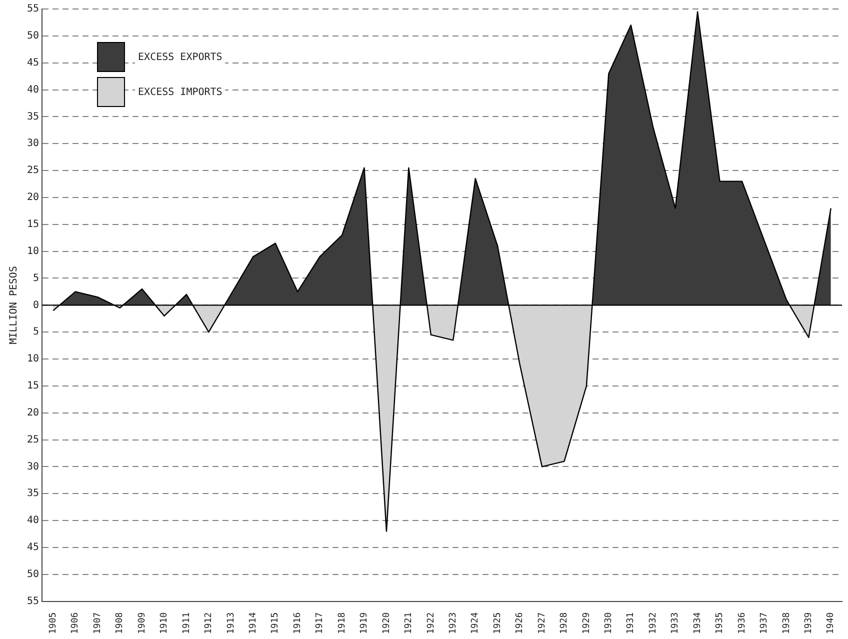 The image size is (848, 639). I want to click on x-tick-label: 1939, so click(809, 623).